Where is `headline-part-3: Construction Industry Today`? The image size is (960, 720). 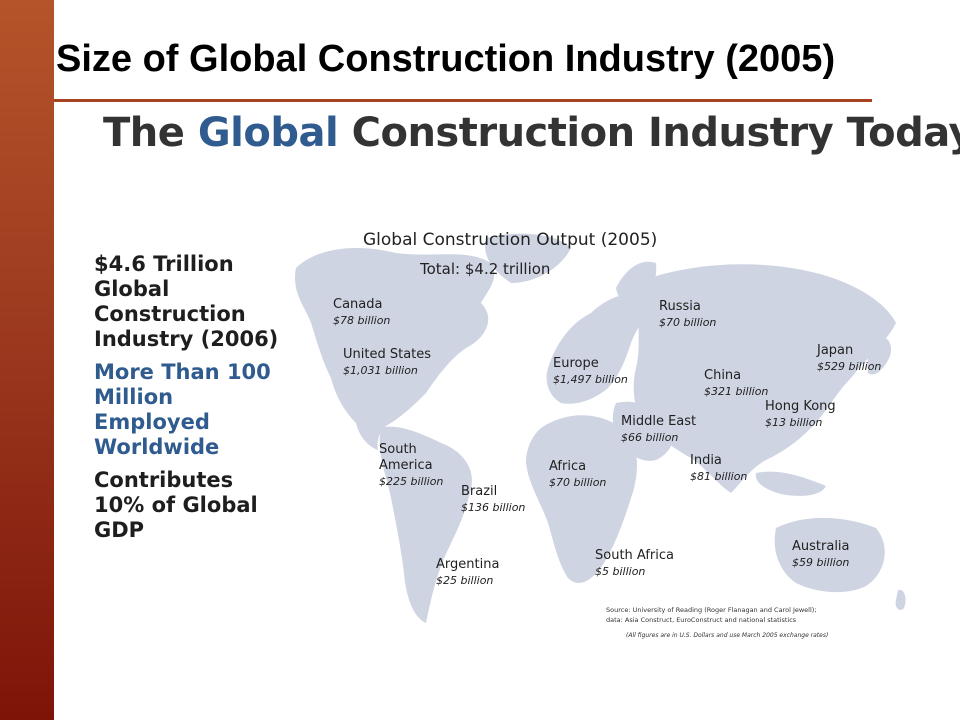
headline-part-3: Construction Industry Today is located at coordinates (649, 133).